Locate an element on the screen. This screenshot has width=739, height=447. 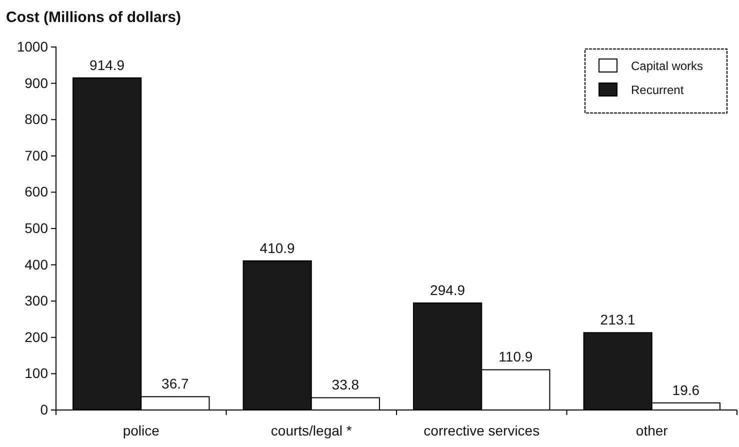
data-label: 19.6 is located at coordinates (686, 390).